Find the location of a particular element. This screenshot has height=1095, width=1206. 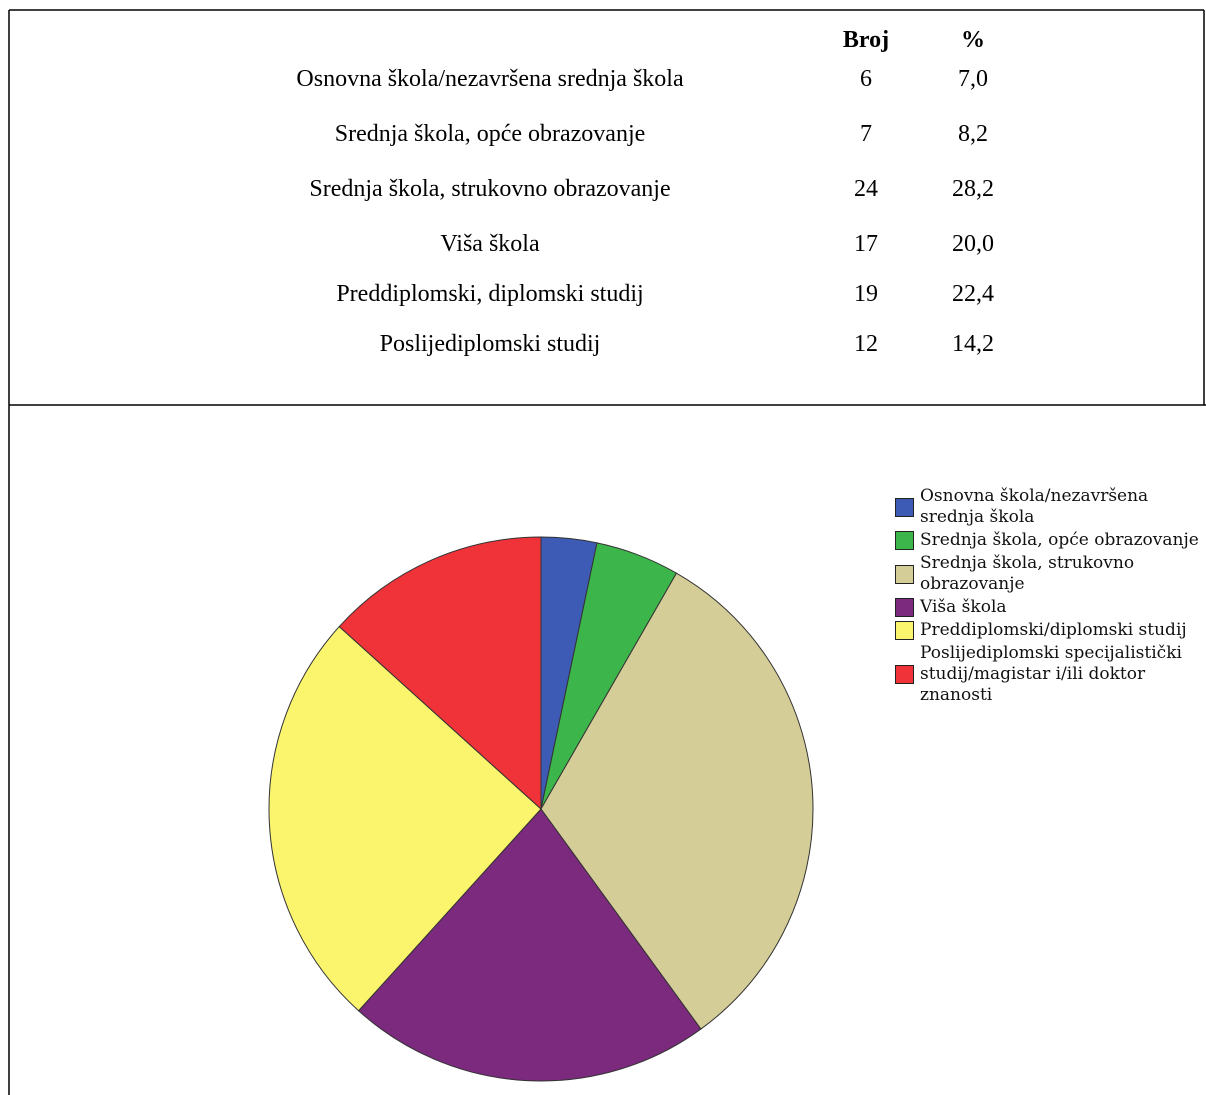

legend-entry: Preddiplomski/diplomski studij is located at coordinates (1047, 630).